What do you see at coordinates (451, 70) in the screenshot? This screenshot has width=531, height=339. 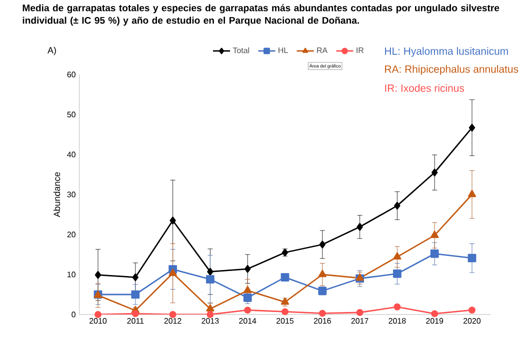 I see `annotation: RA: Rhipicephalus annulatus` at bounding box center [451, 70].